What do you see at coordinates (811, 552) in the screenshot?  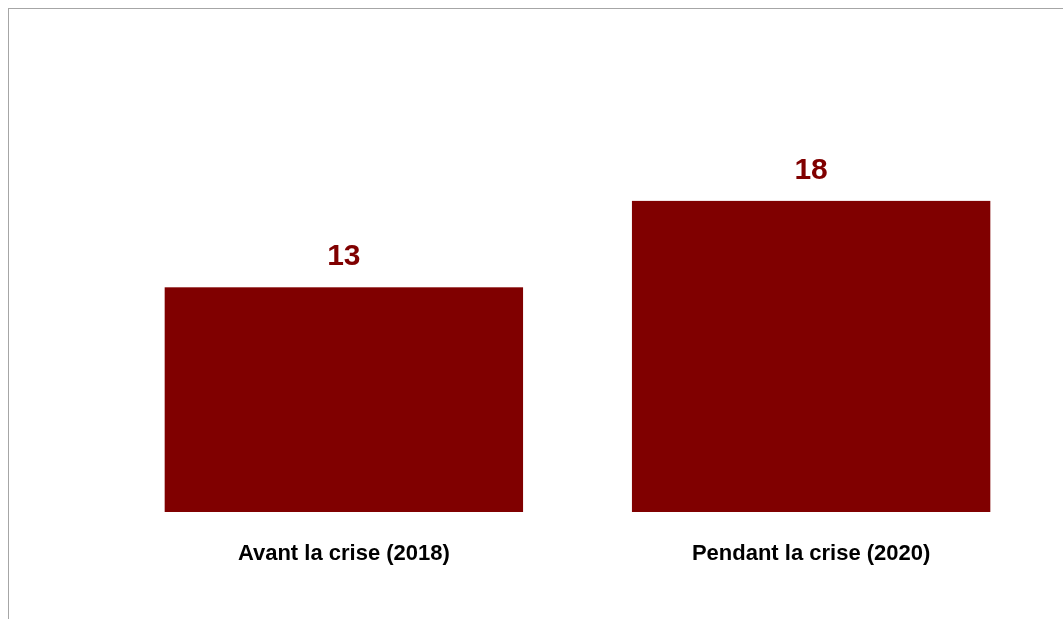 I see `x-tick-label: Pendant la crise (2020)` at bounding box center [811, 552].